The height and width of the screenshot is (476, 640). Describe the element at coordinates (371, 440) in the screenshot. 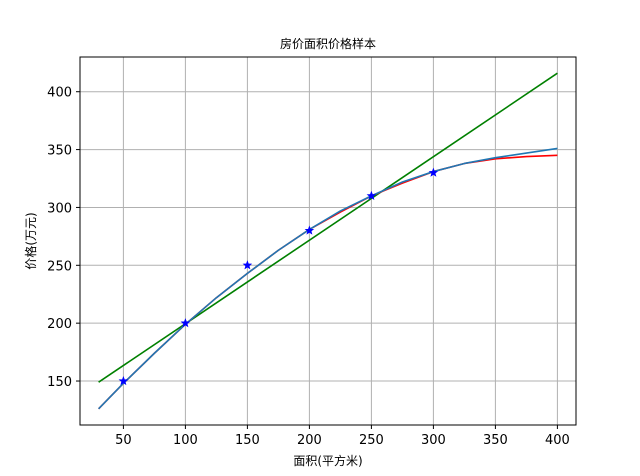

I see `x-tick-label: 250` at that location.